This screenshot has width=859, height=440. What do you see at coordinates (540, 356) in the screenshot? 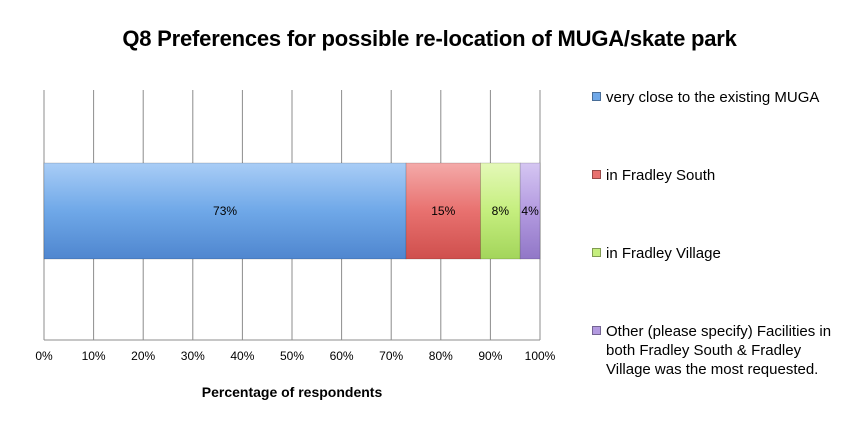
I see `x-tick-label: 100%` at bounding box center [540, 356].